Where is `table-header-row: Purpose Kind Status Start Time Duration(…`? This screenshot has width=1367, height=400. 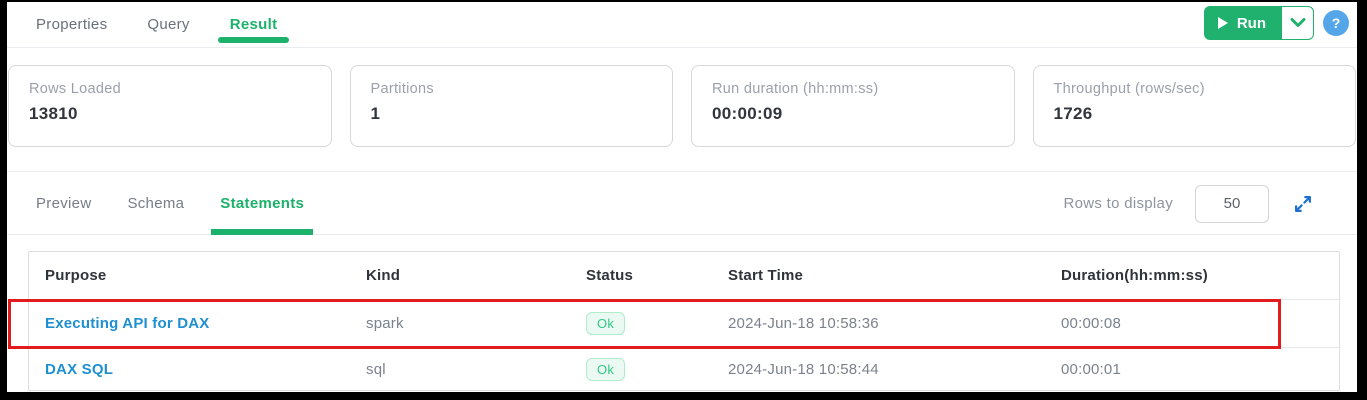
table-header-row: Purpose Kind Status Start Time Duration(… is located at coordinates (684, 276).